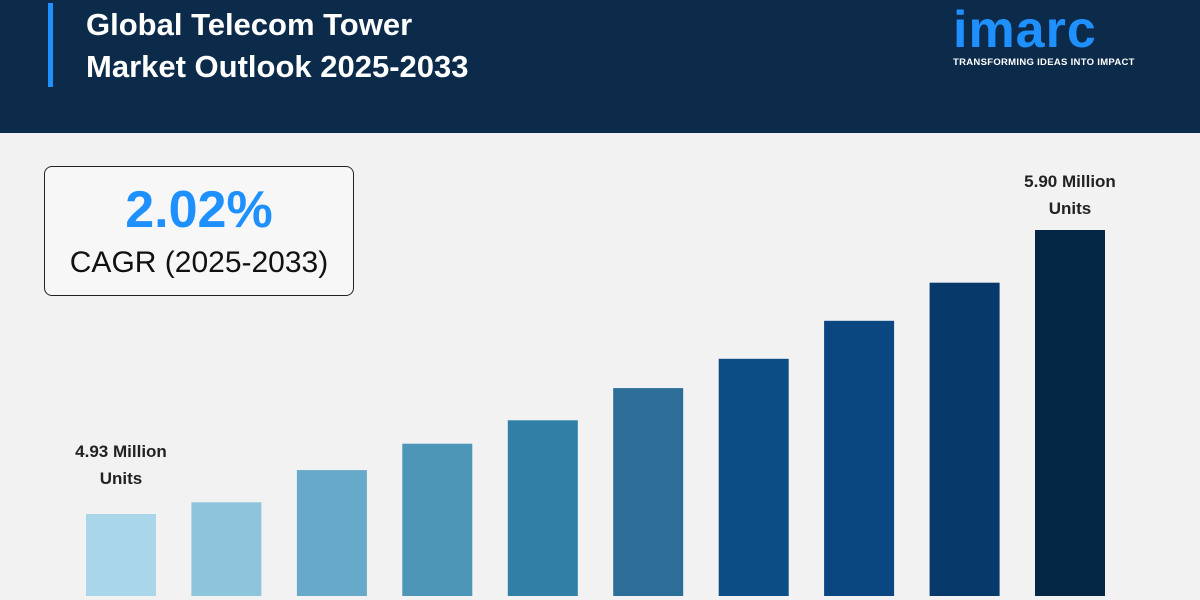  Describe the element at coordinates (753, 477) in the screenshot. I see `bar-2030` at that location.